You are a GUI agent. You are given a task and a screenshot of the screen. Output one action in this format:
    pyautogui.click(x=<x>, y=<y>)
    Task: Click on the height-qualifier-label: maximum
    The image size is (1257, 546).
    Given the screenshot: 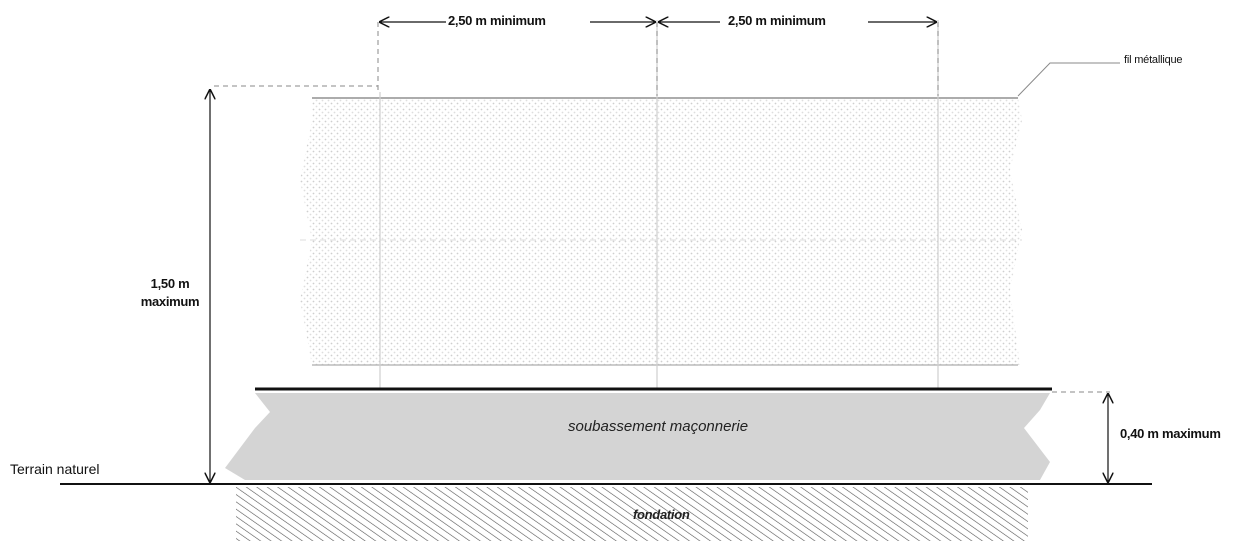 What is the action you would take?
    pyautogui.click(x=170, y=301)
    